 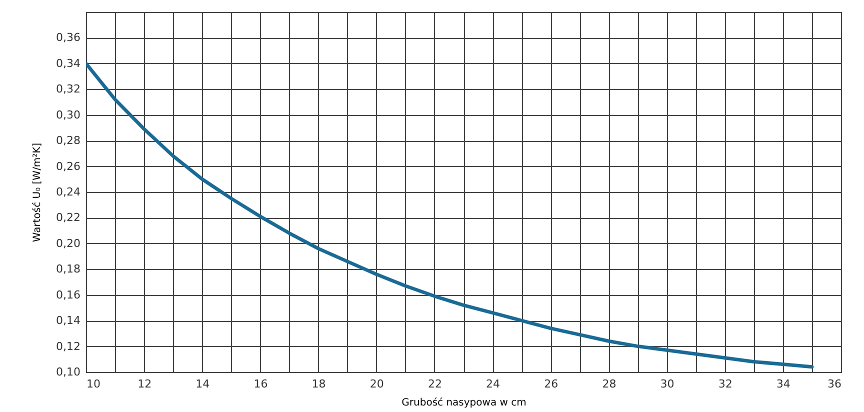 What do you see at coordinates (37, 192) in the screenshot?
I see `y-axis-title: Wartość U₀ [W/m²K]` at bounding box center [37, 192].